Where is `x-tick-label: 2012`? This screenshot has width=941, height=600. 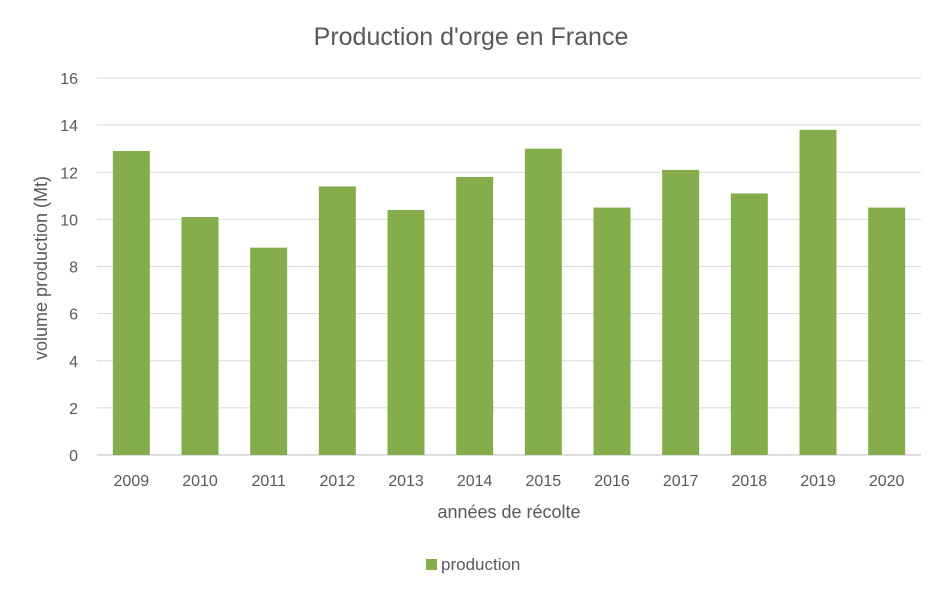
x-tick-label: 2012 is located at coordinates (338, 481).